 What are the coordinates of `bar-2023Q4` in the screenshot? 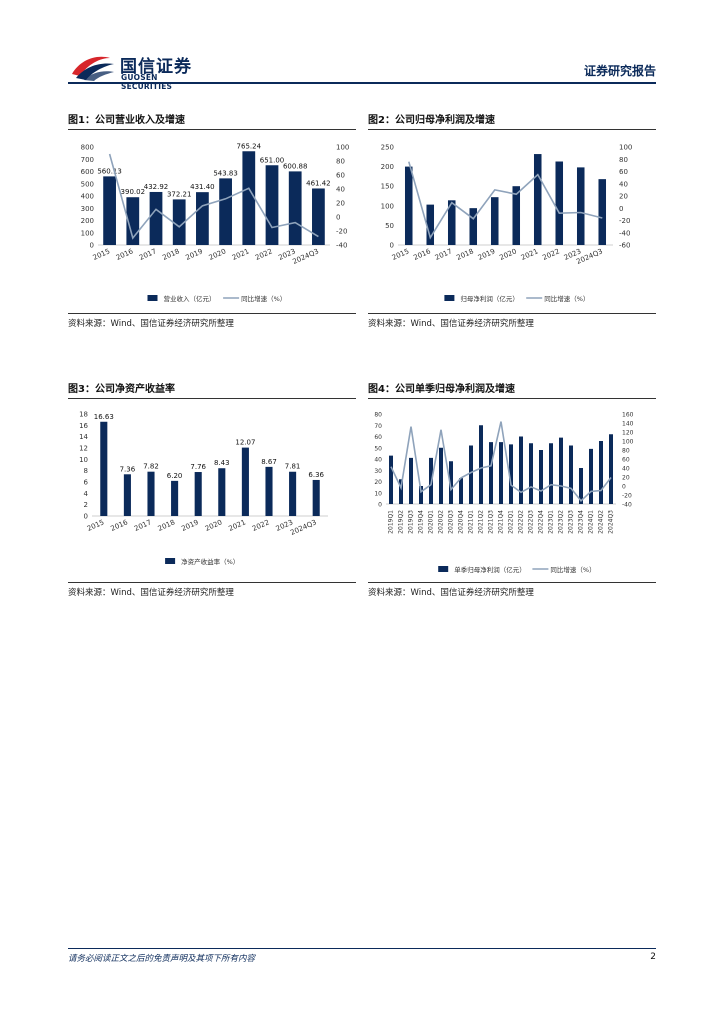 It's located at (581, 486).